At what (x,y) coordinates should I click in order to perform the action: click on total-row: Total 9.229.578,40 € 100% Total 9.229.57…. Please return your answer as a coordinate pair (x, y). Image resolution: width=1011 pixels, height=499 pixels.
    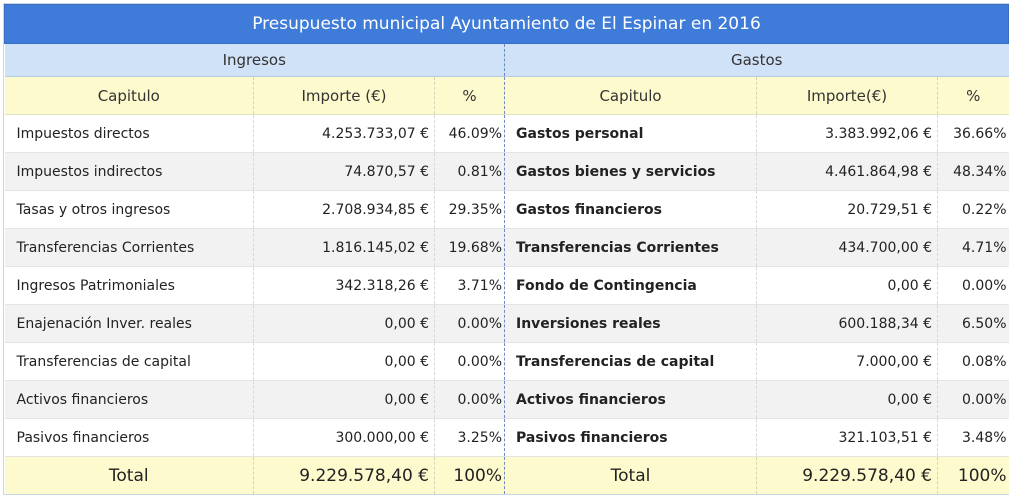
    Looking at the image, I should click on (506, 475).